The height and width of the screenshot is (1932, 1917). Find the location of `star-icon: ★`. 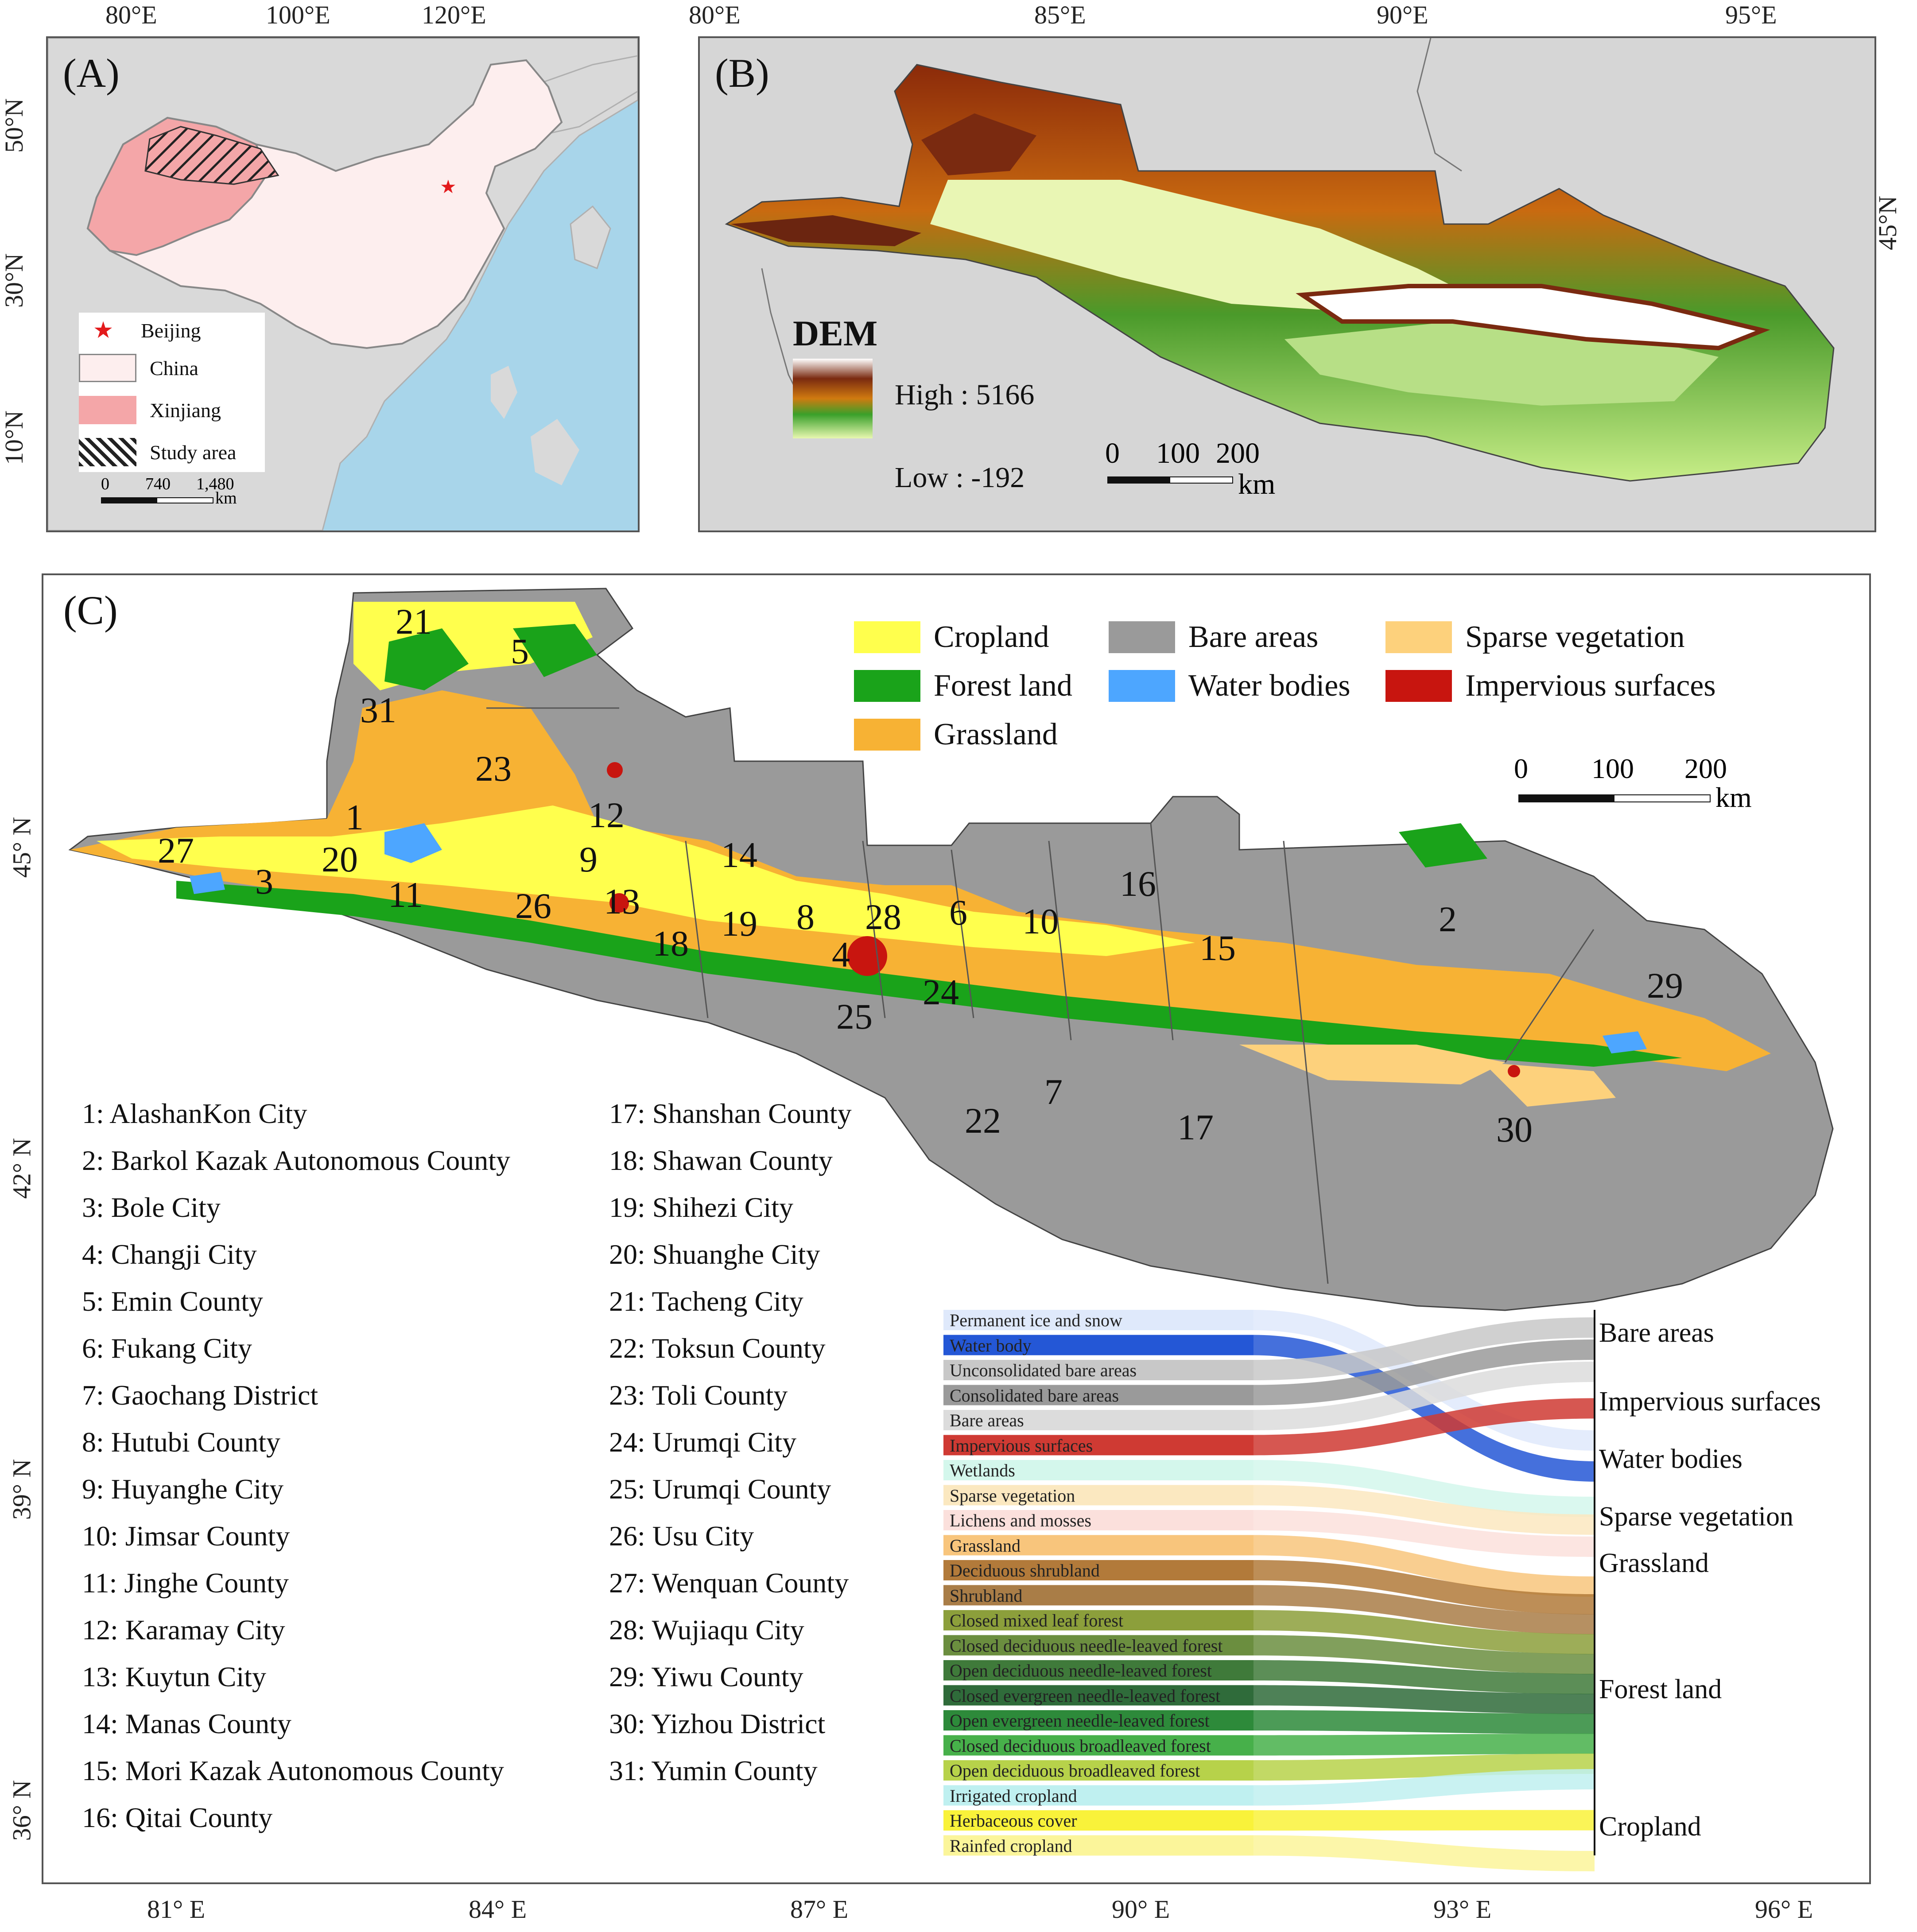

star-icon: ★ is located at coordinates (104, 331).